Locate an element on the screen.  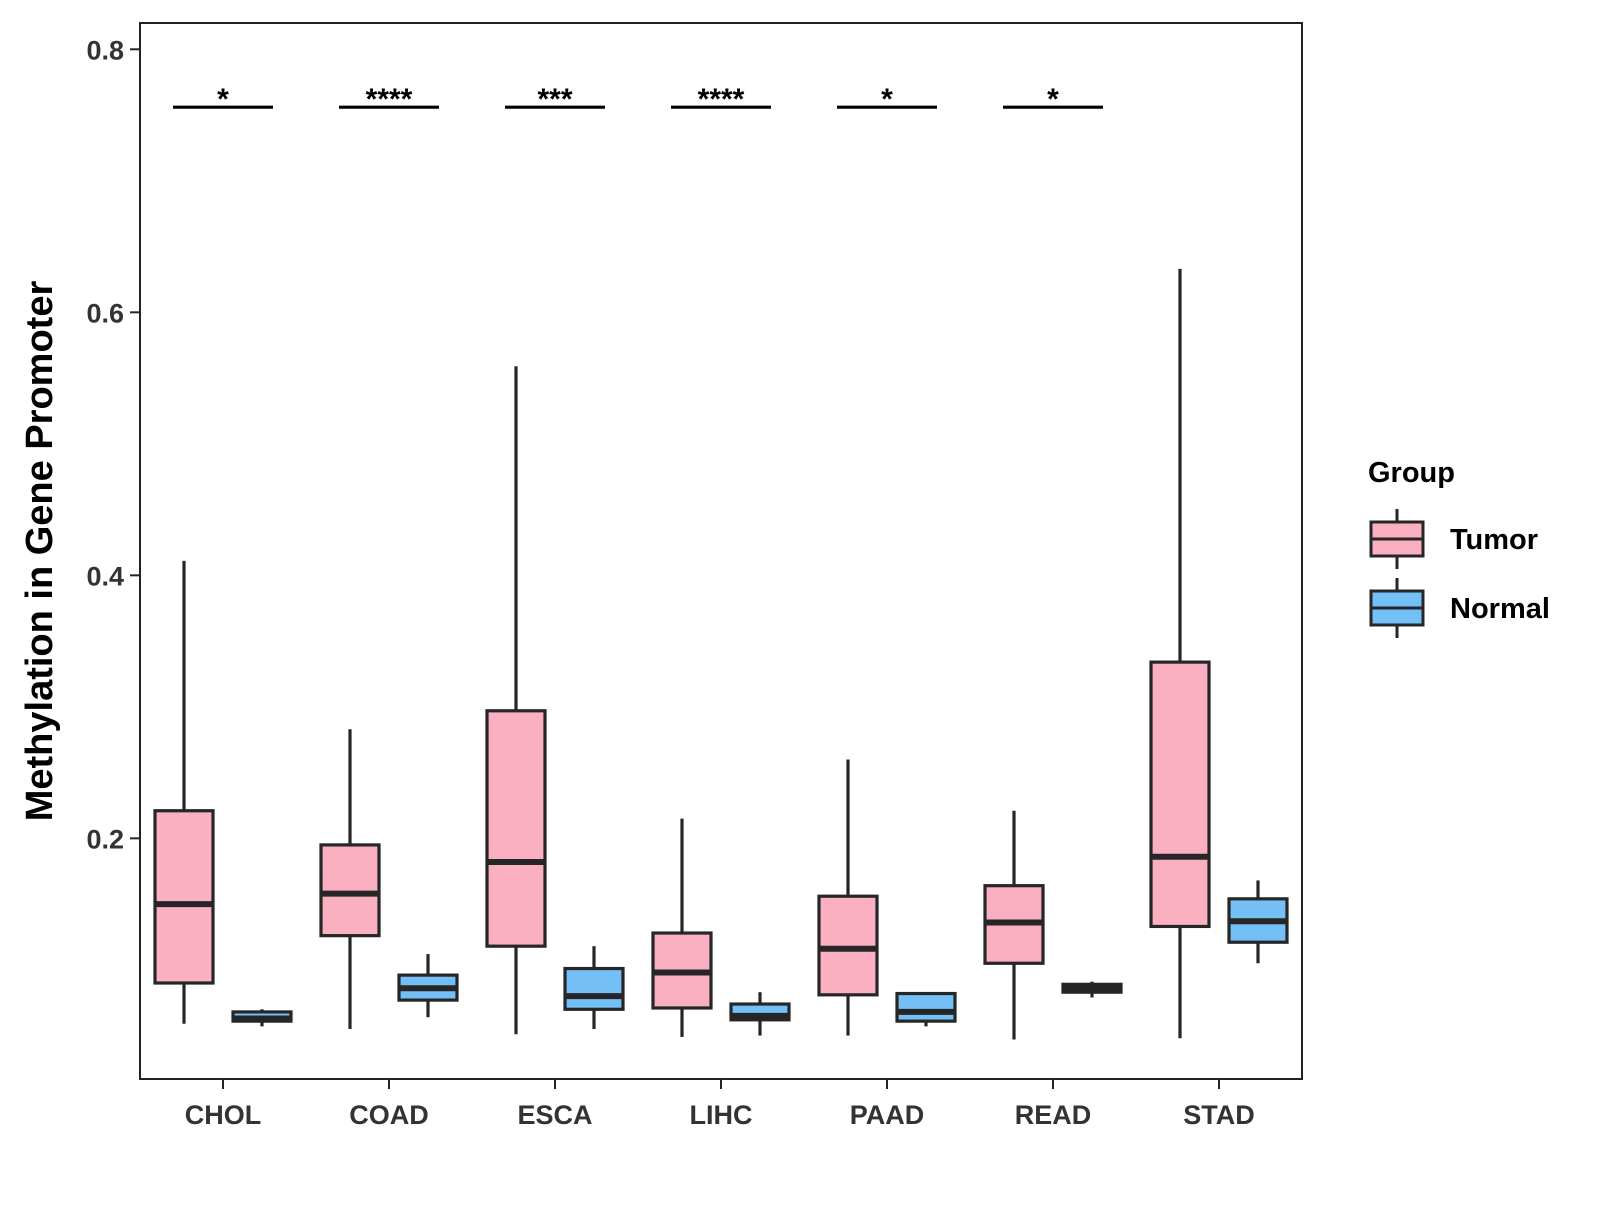
box-tumor-esca is located at coordinates (516, 700).